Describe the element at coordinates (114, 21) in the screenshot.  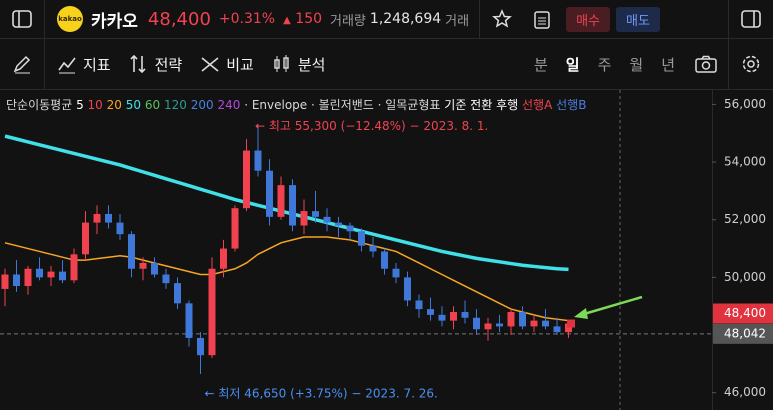
I see `stock-name: 카카오` at that location.